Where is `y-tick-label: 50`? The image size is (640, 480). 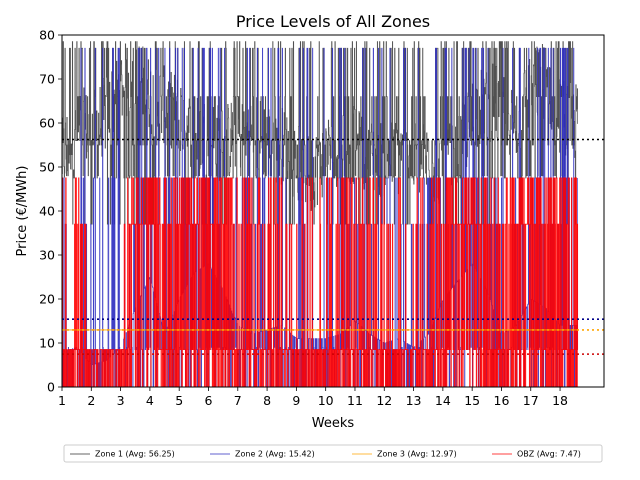 y-tick-label: 50 is located at coordinates (47, 167).